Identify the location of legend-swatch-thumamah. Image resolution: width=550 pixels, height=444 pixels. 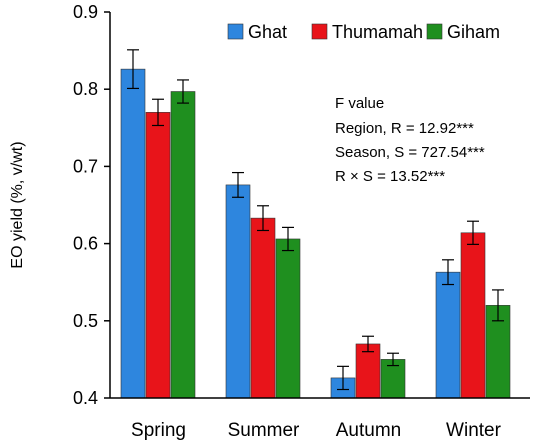
(319, 31).